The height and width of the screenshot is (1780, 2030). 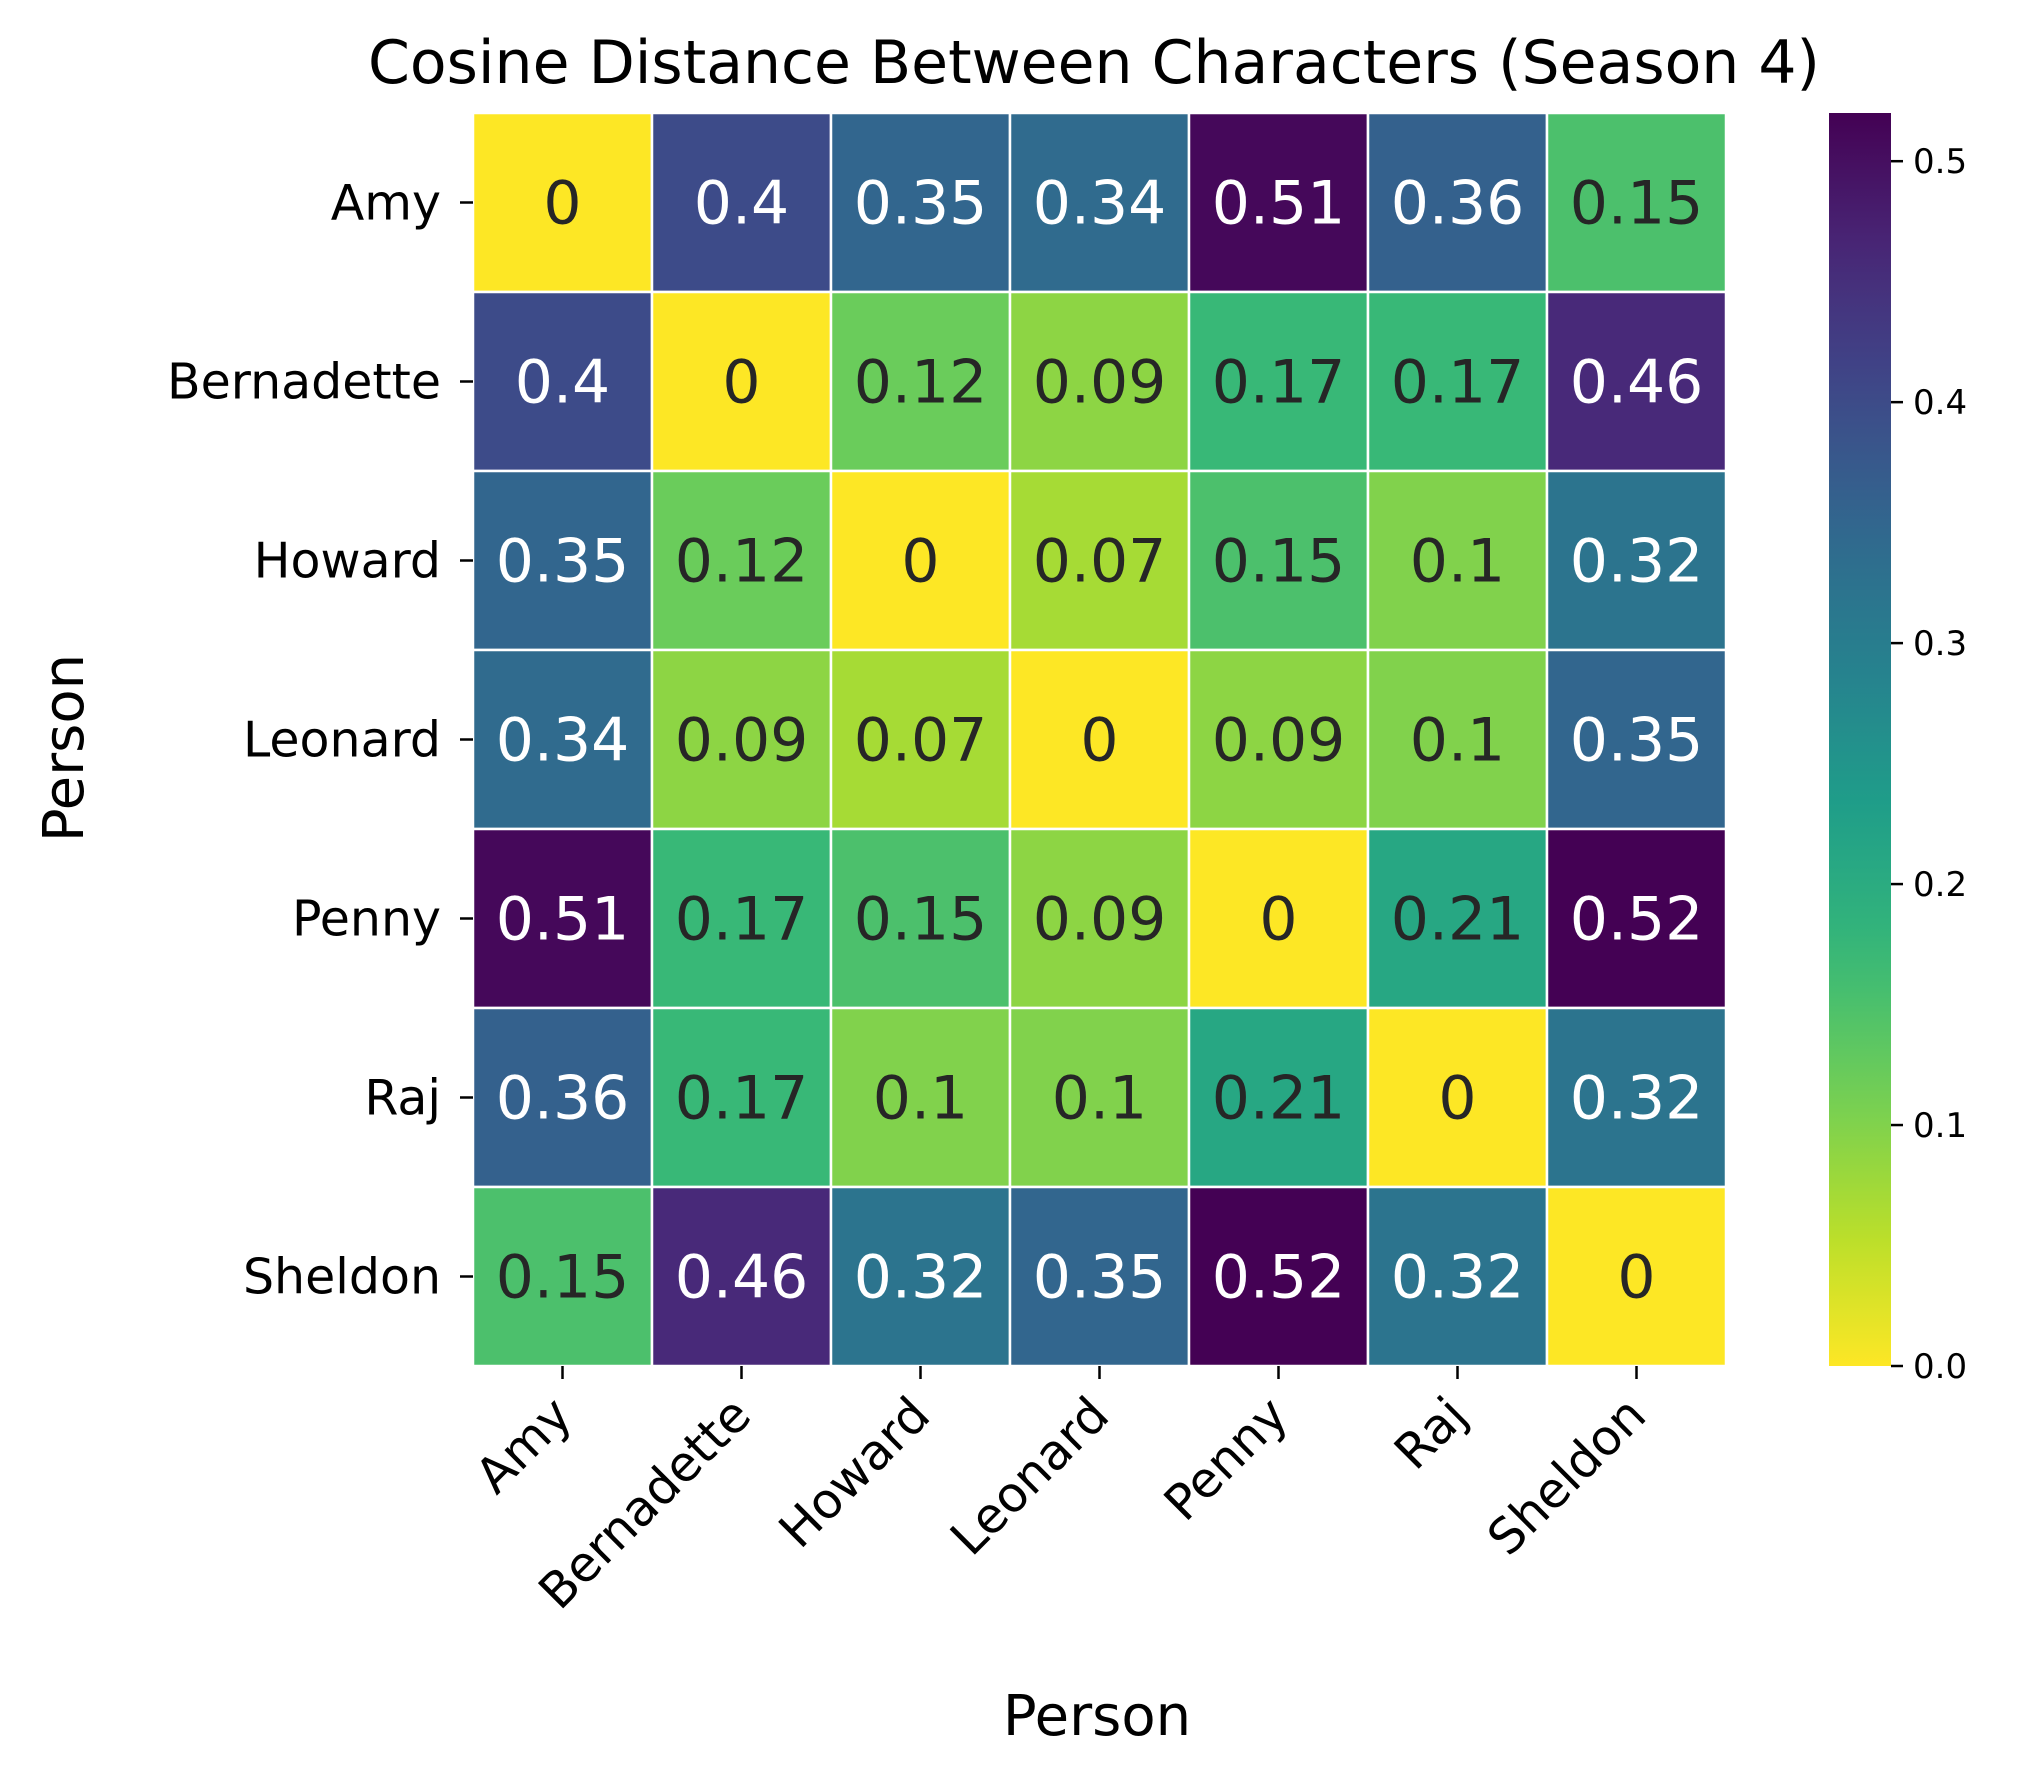 I want to click on colorbar-gradient, so click(x=1860, y=739).